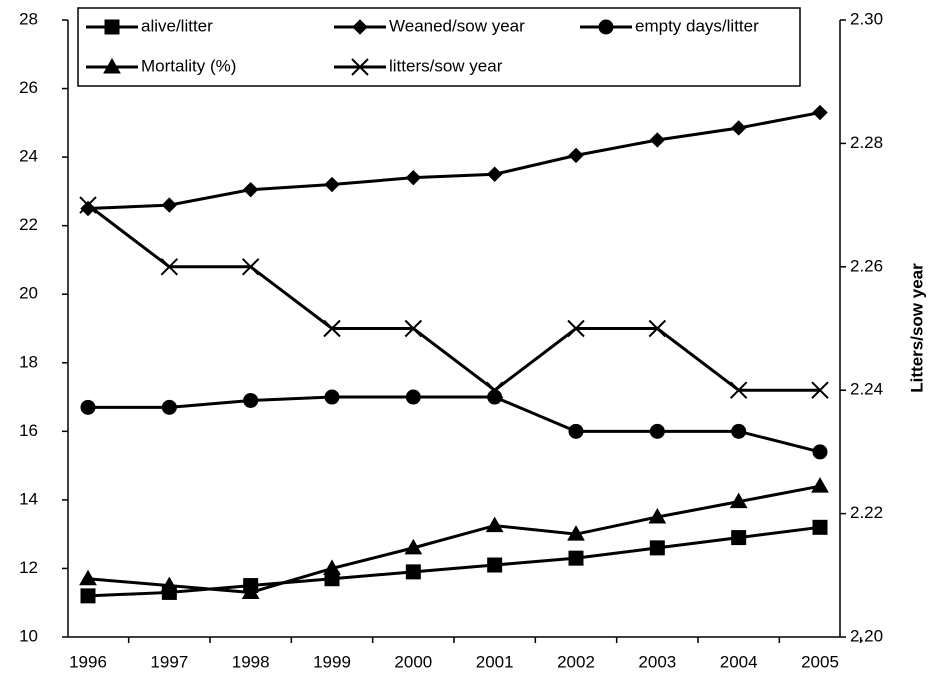 The height and width of the screenshot is (675, 931). I want to click on y-tick-label: 28, so click(28, 18).